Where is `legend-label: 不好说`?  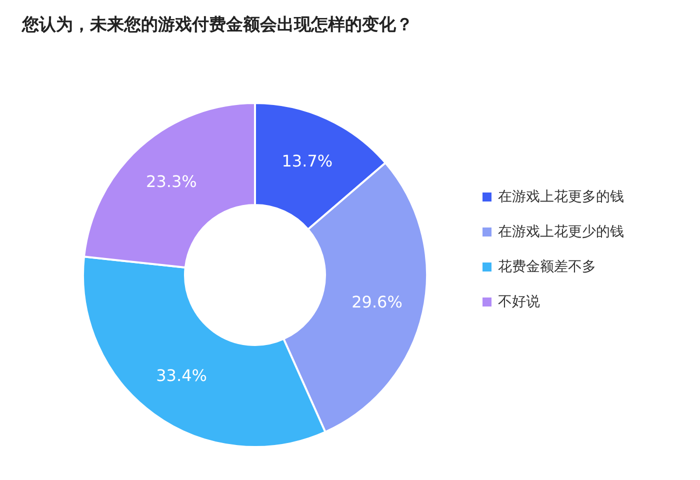 legend-label: 不好说 is located at coordinates (519, 302).